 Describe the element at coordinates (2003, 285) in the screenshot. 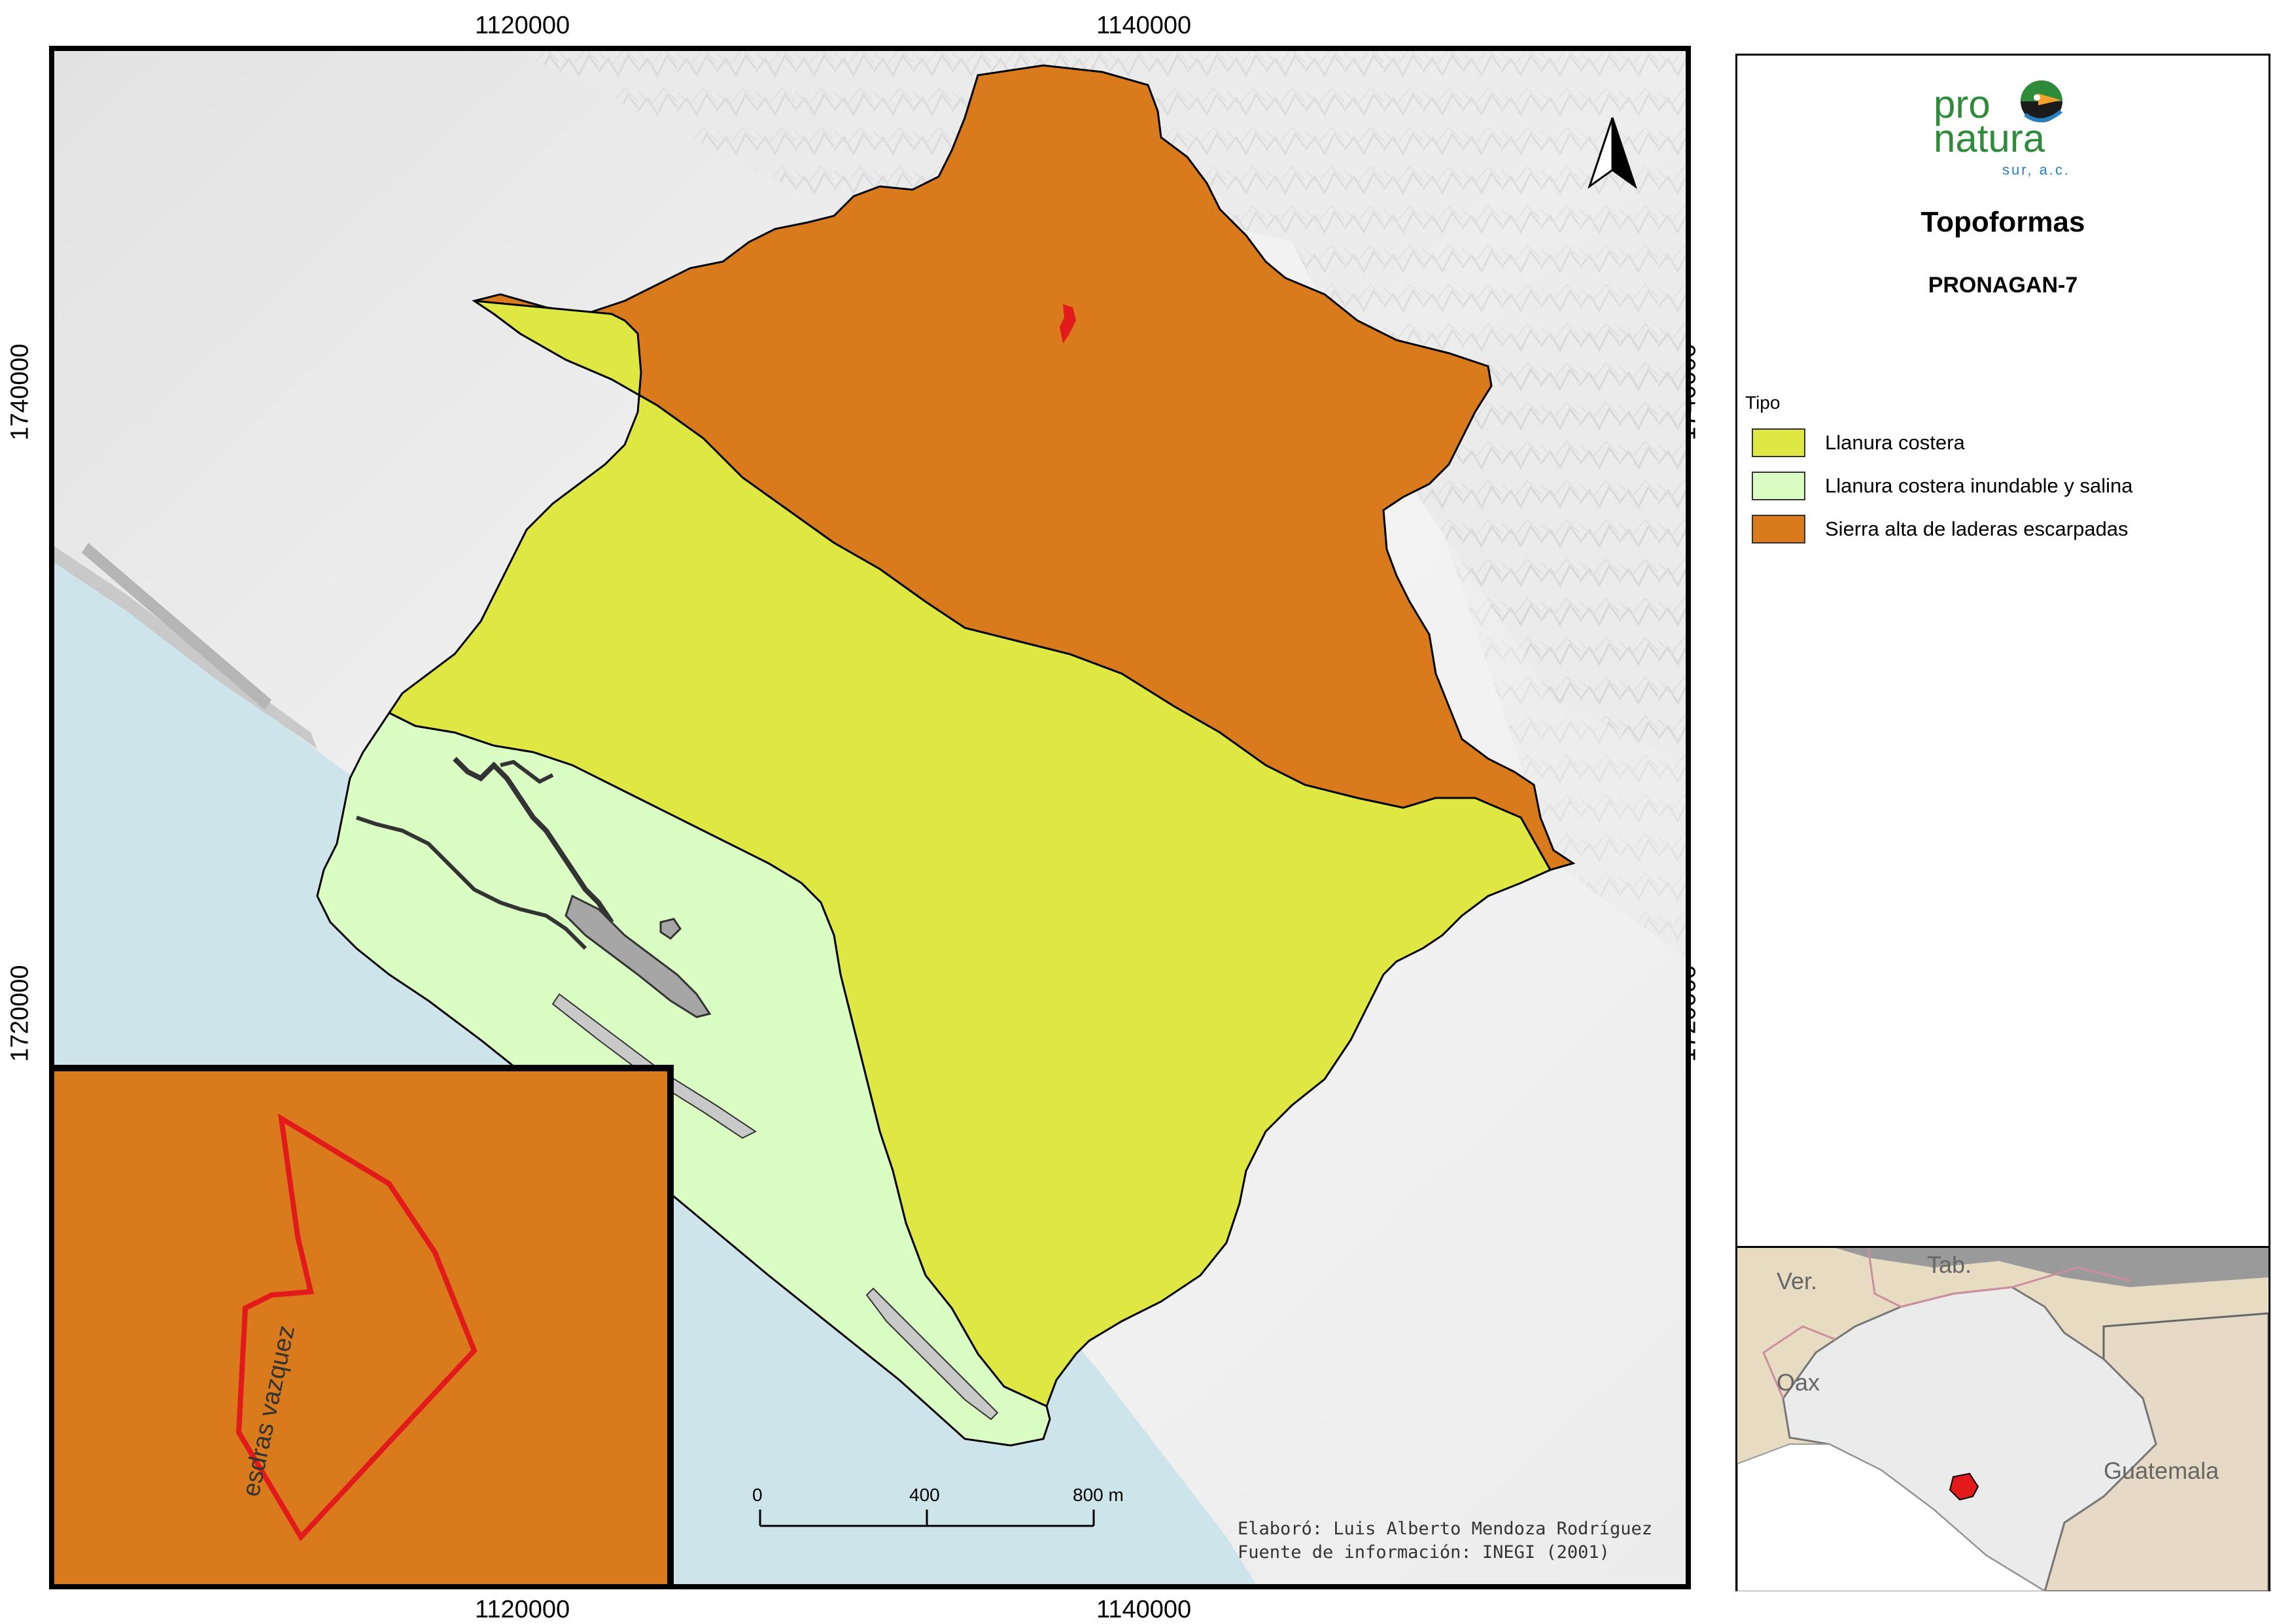

I see `legend-subtitle: PRONAGAN-7` at that location.